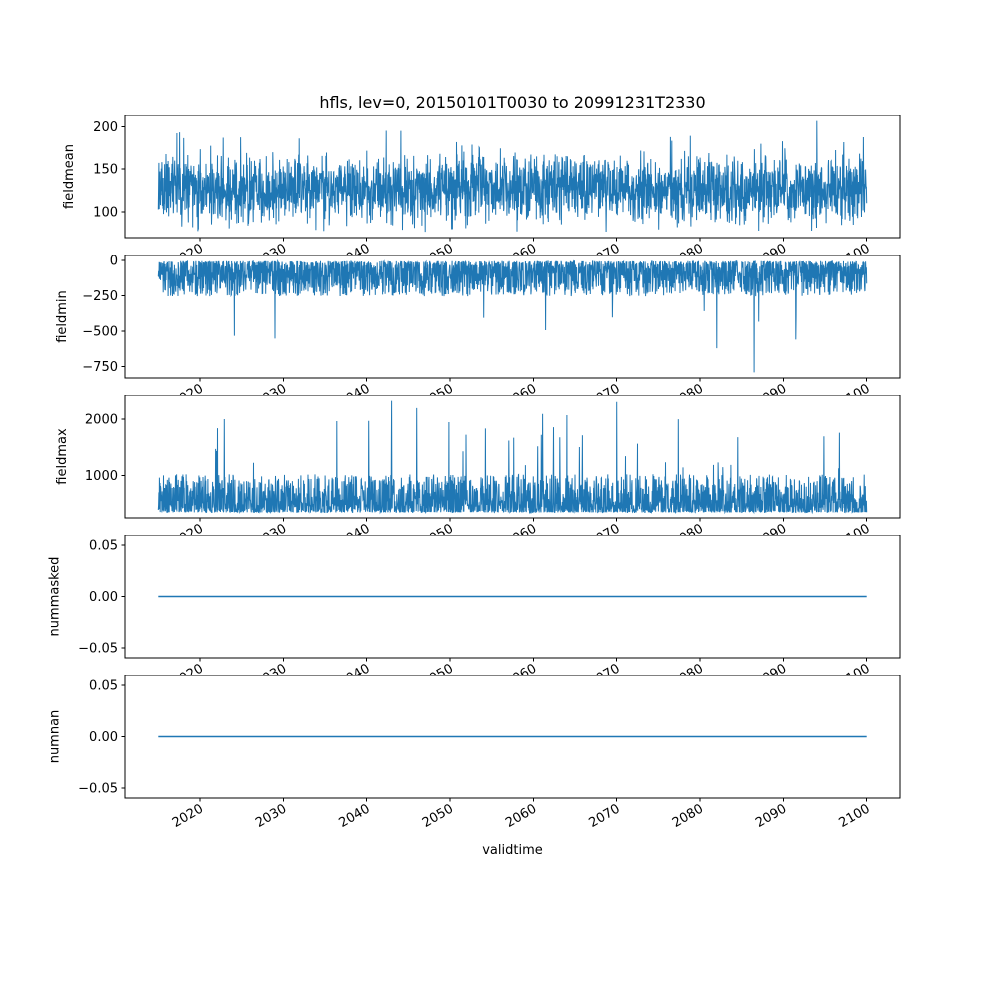 The height and width of the screenshot is (1000, 1000). I want to click on y-tick-label: −250, so click(100, 296).